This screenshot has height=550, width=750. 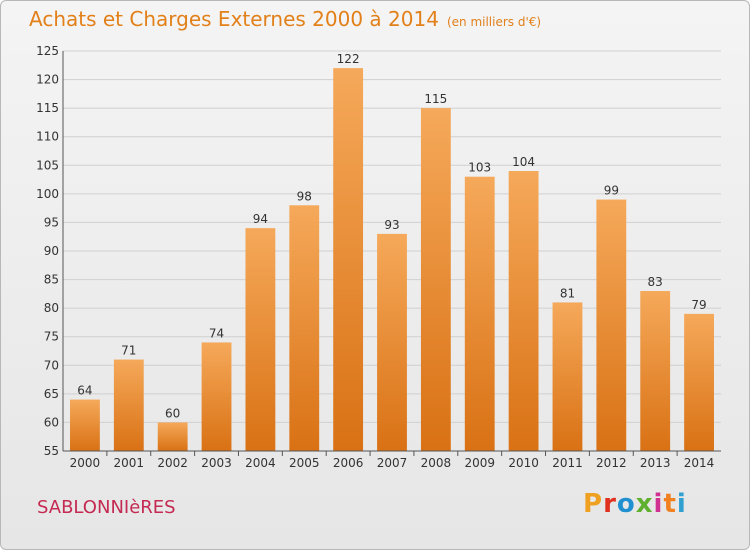 What do you see at coordinates (84, 391) in the screenshot?
I see `data-label-2000: 64` at bounding box center [84, 391].